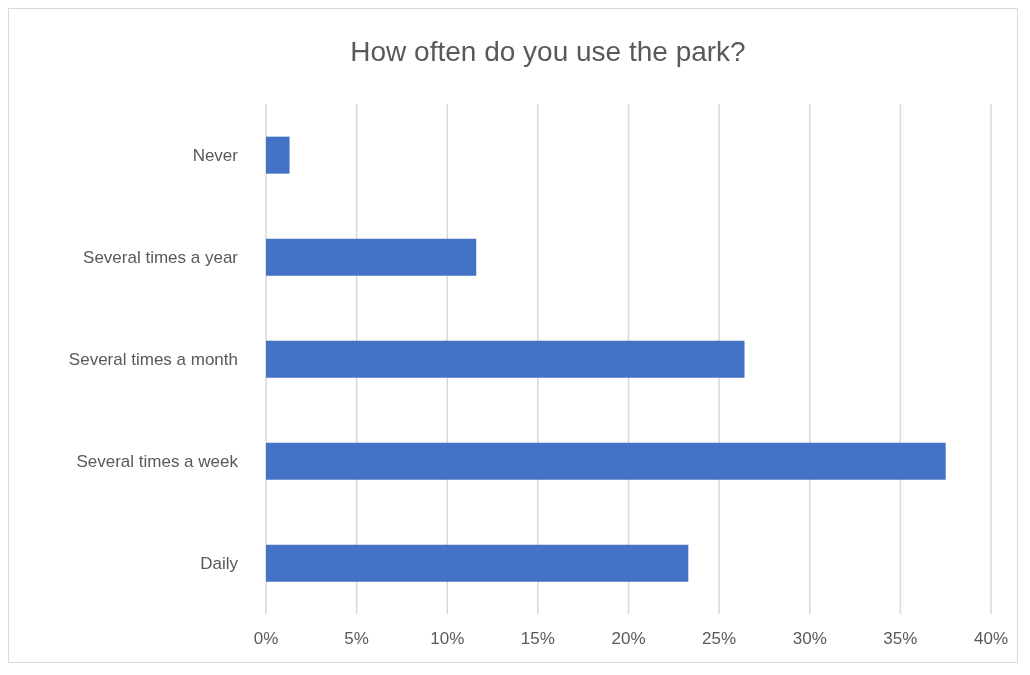 This screenshot has height=675, width=1030. What do you see at coordinates (548, 51) in the screenshot?
I see `chart-title: How often do you use the park?` at bounding box center [548, 51].